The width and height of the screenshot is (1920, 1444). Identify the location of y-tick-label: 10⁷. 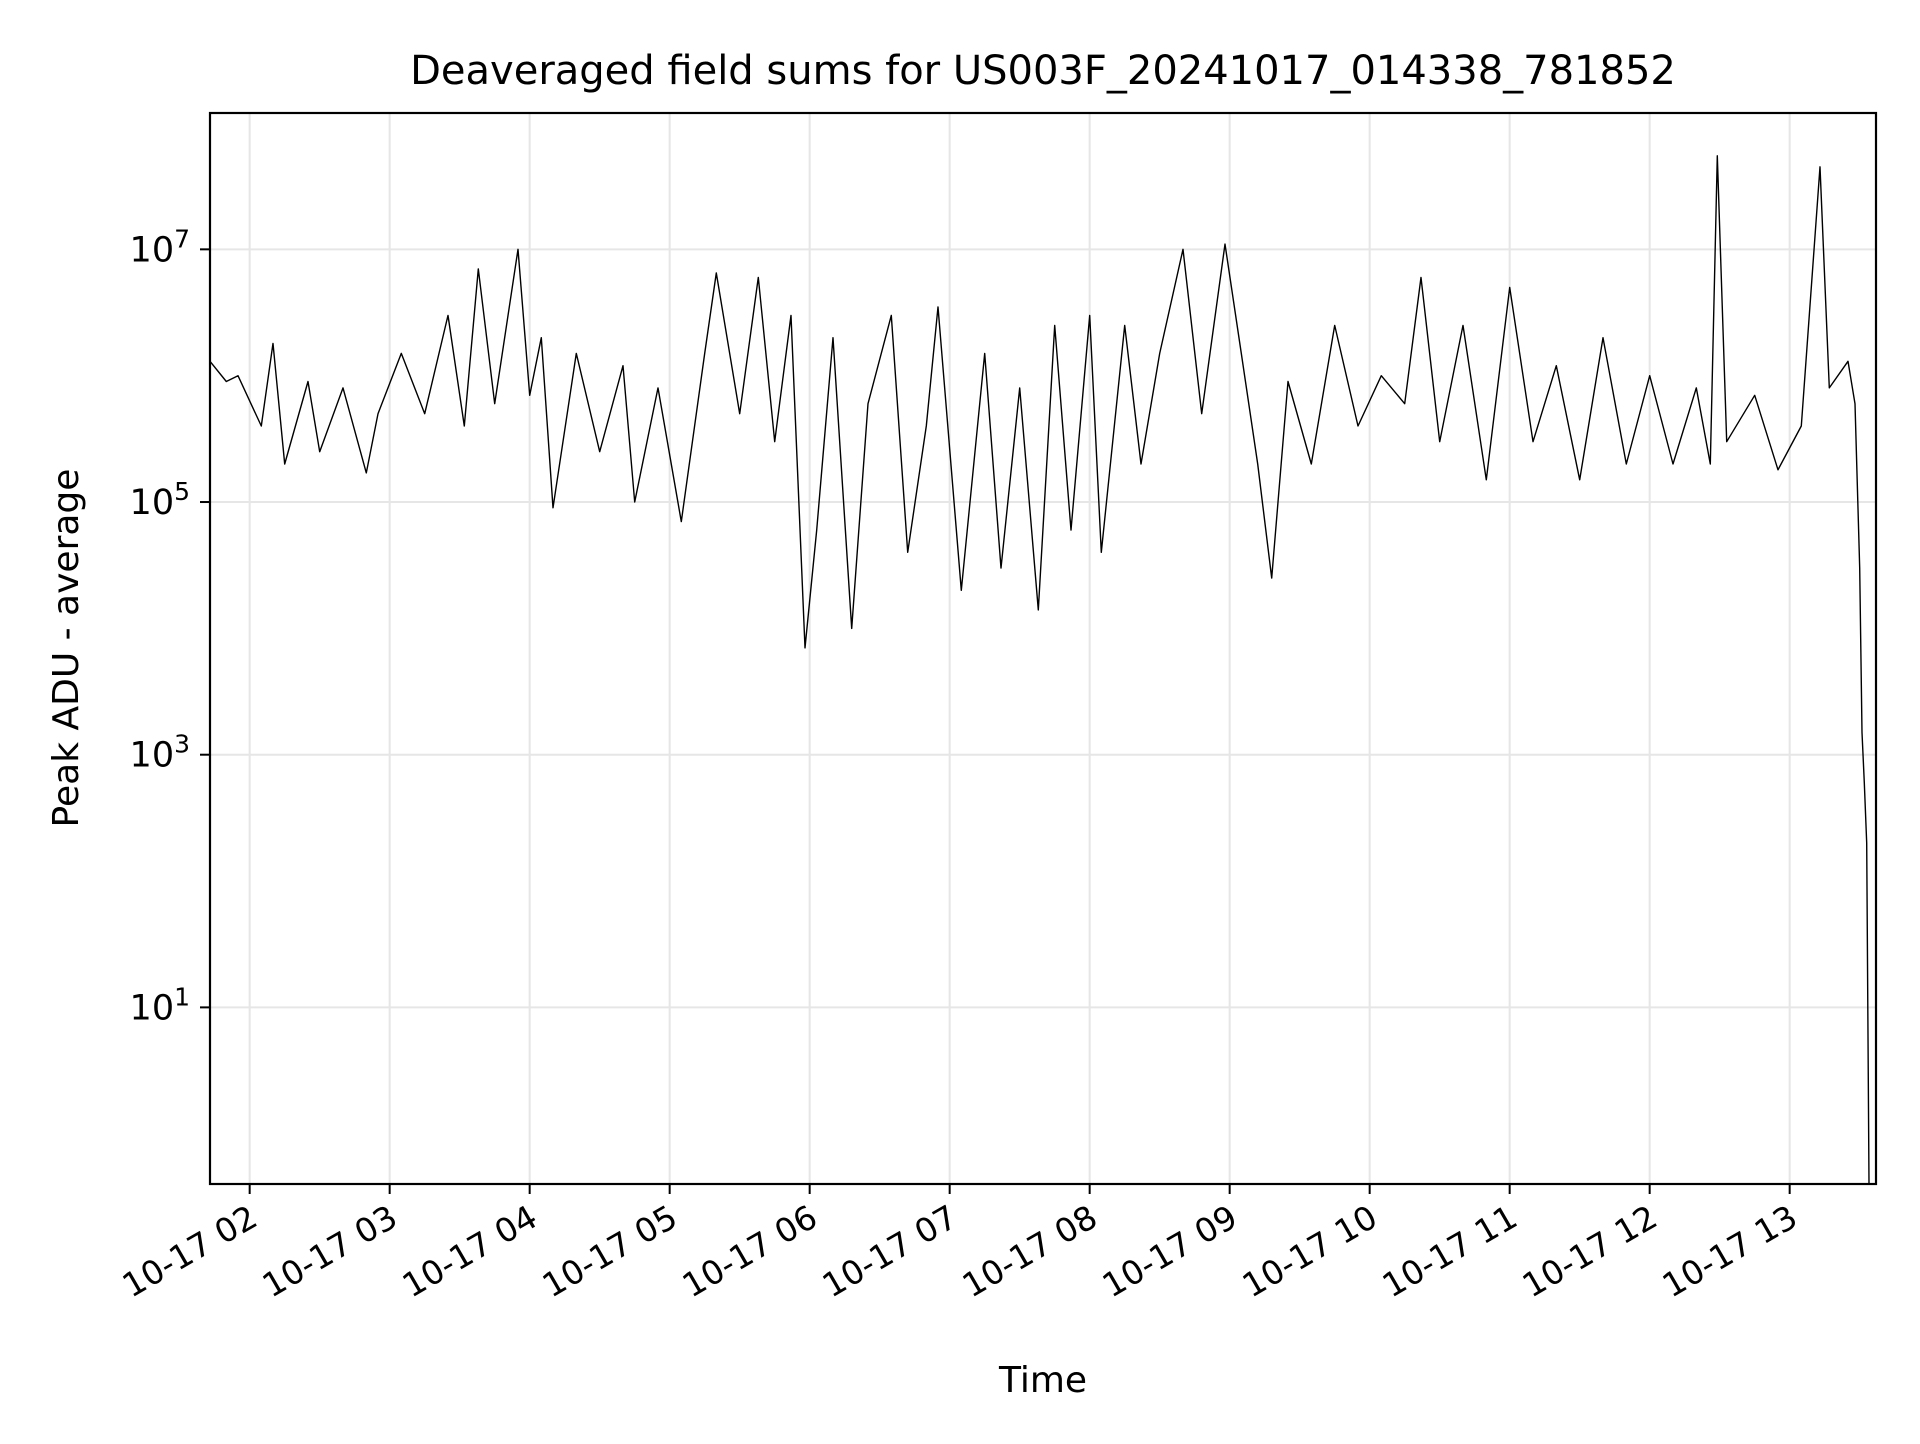
(160, 247).